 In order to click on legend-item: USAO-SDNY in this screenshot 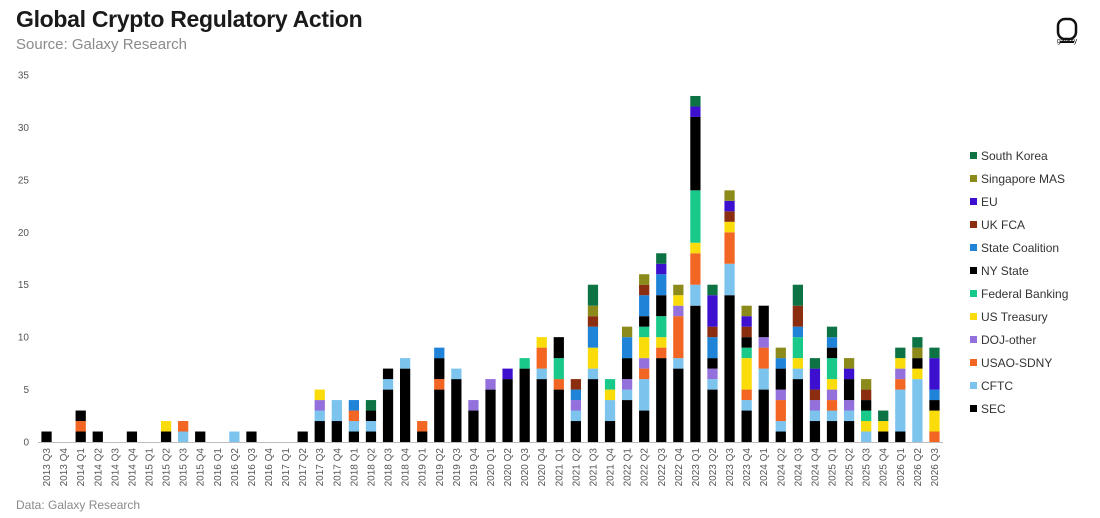, I will do `click(1019, 362)`.